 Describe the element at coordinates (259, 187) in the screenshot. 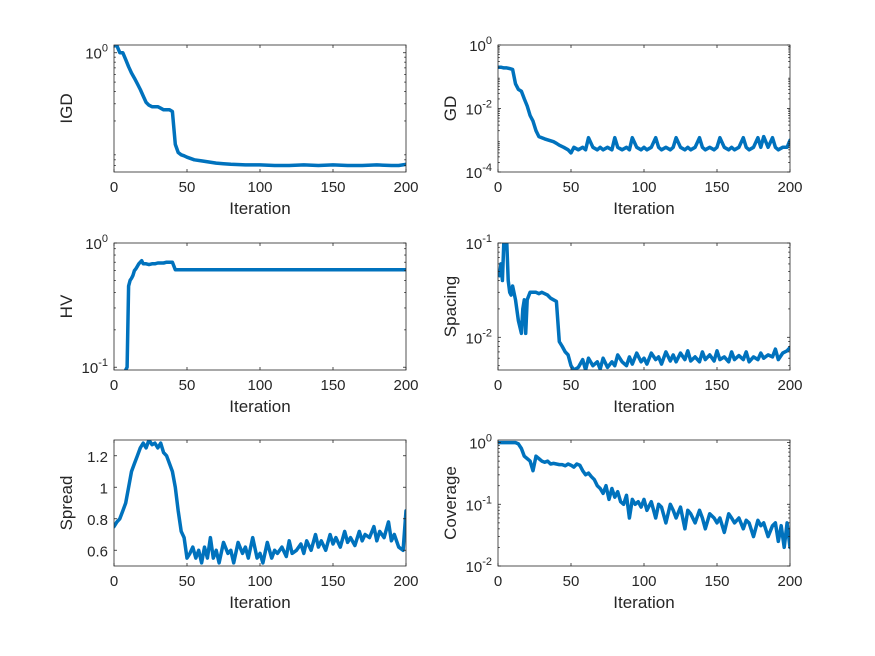

I see `igd-x-tick-label: 100` at that location.